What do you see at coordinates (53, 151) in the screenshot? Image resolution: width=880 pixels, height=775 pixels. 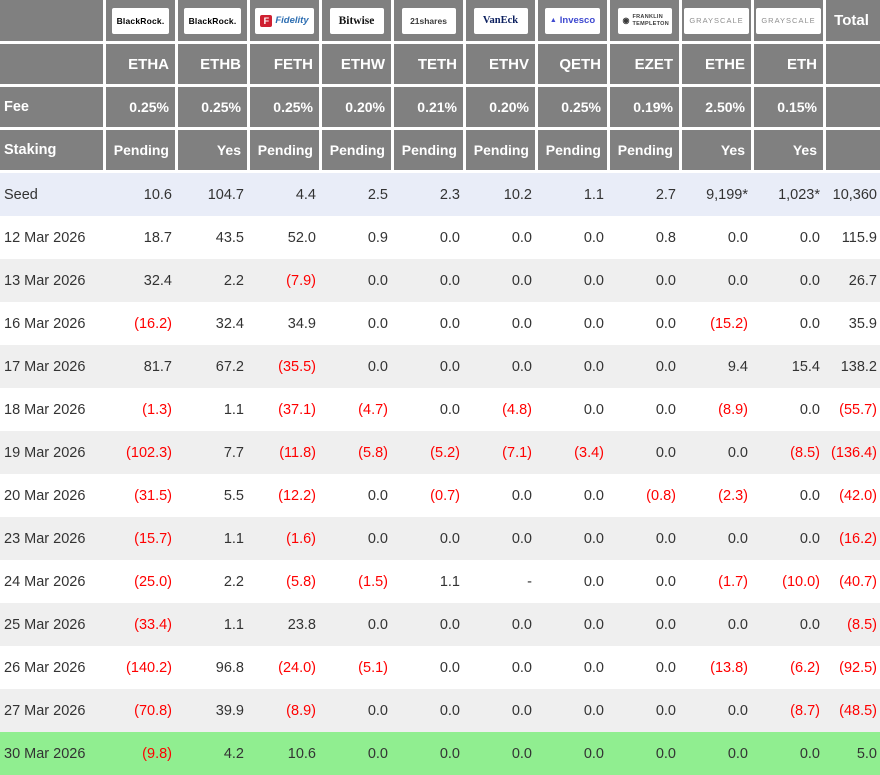 I see `staking-row-label: Staking` at bounding box center [53, 151].